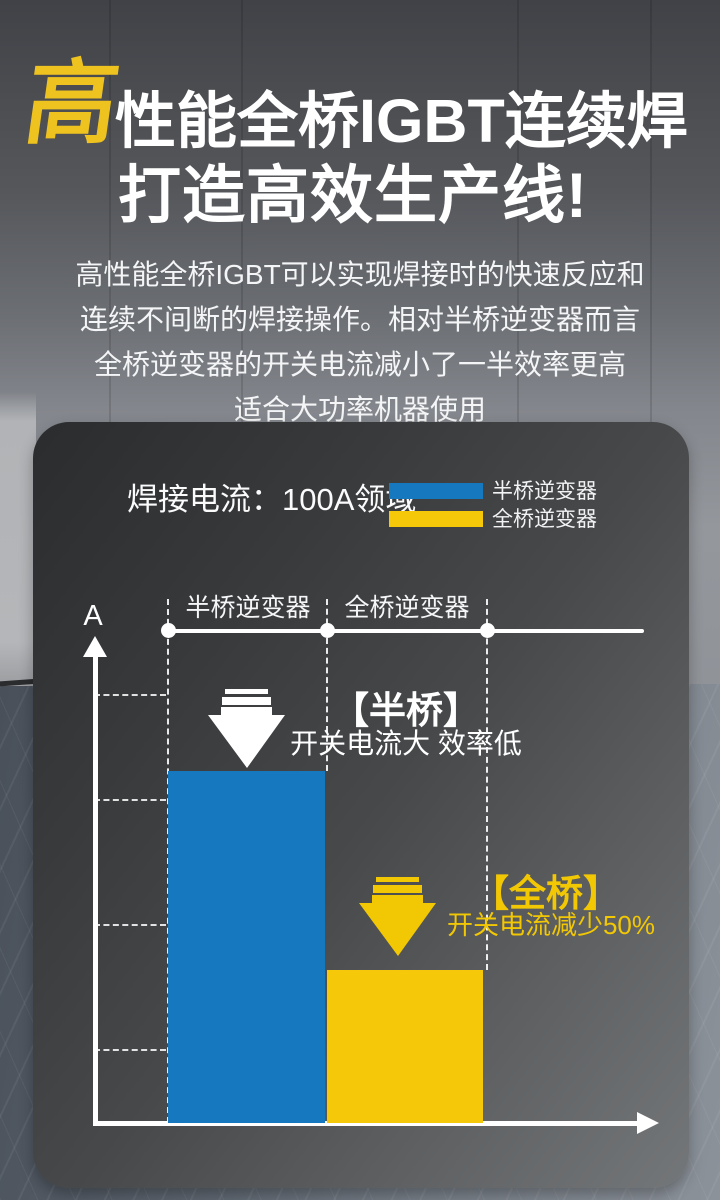 The width and height of the screenshot is (720, 1200). What do you see at coordinates (397, 916) in the screenshot?
I see `down-arrow-icon-yellow` at bounding box center [397, 916].